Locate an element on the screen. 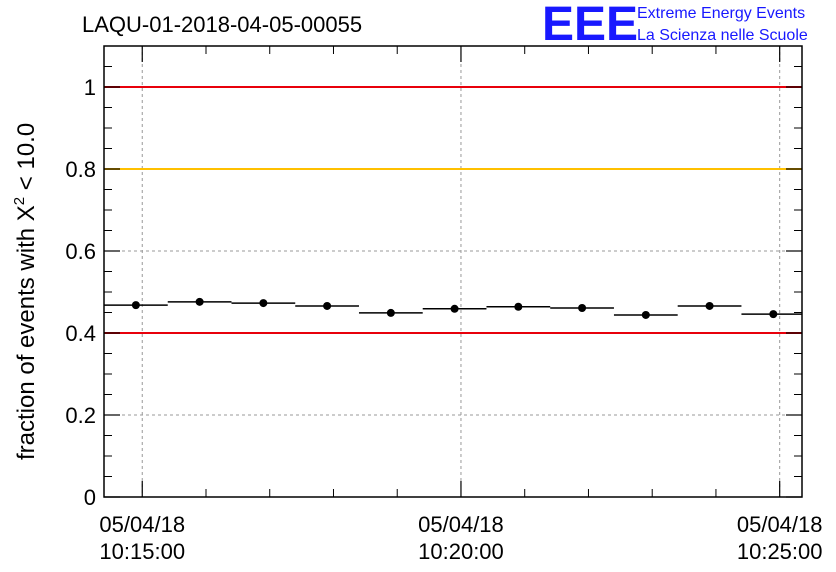 The width and height of the screenshot is (836, 572). y-tick-label: 1 is located at coordinates (90, 87).